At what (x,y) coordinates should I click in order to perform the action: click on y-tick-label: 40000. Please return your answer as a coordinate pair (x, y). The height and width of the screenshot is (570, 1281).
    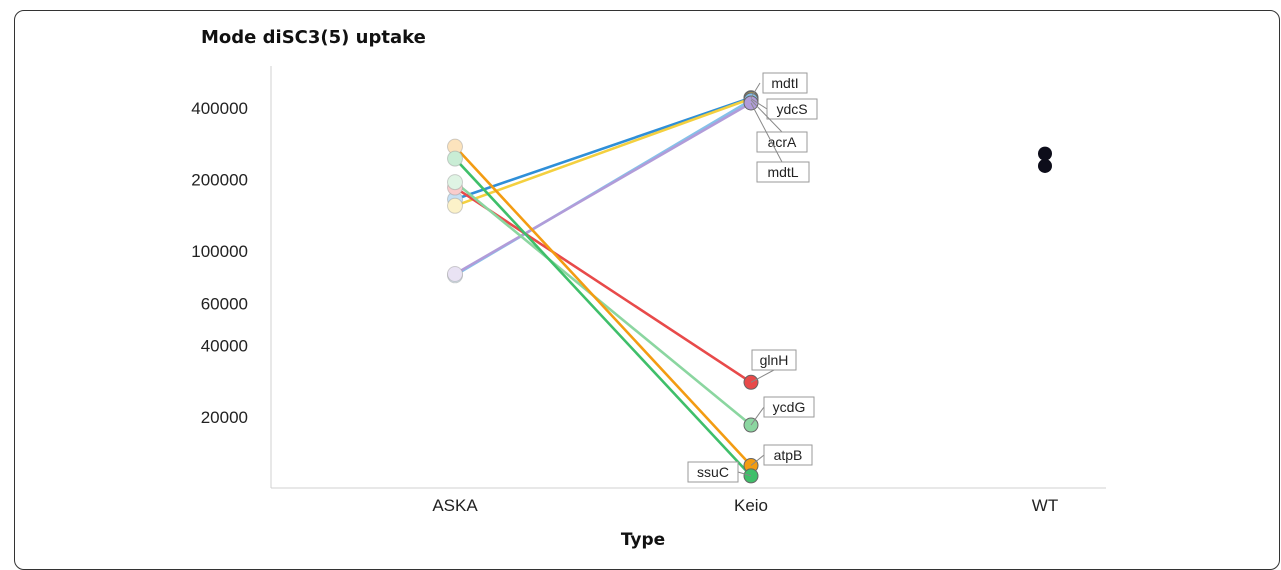
    Looking at the image, I should click on (224, 346).